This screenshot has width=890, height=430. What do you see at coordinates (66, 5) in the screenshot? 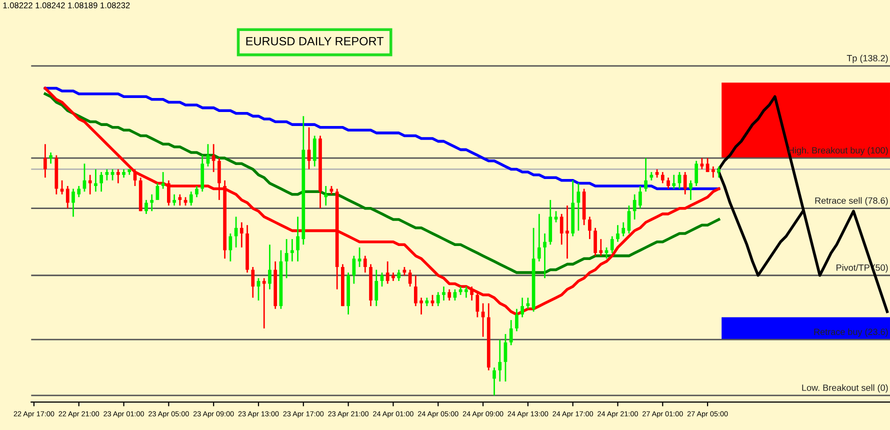
I see `text: 1.08222 1.08242 1.08189 1.08232` at bounding box center [66, 5].